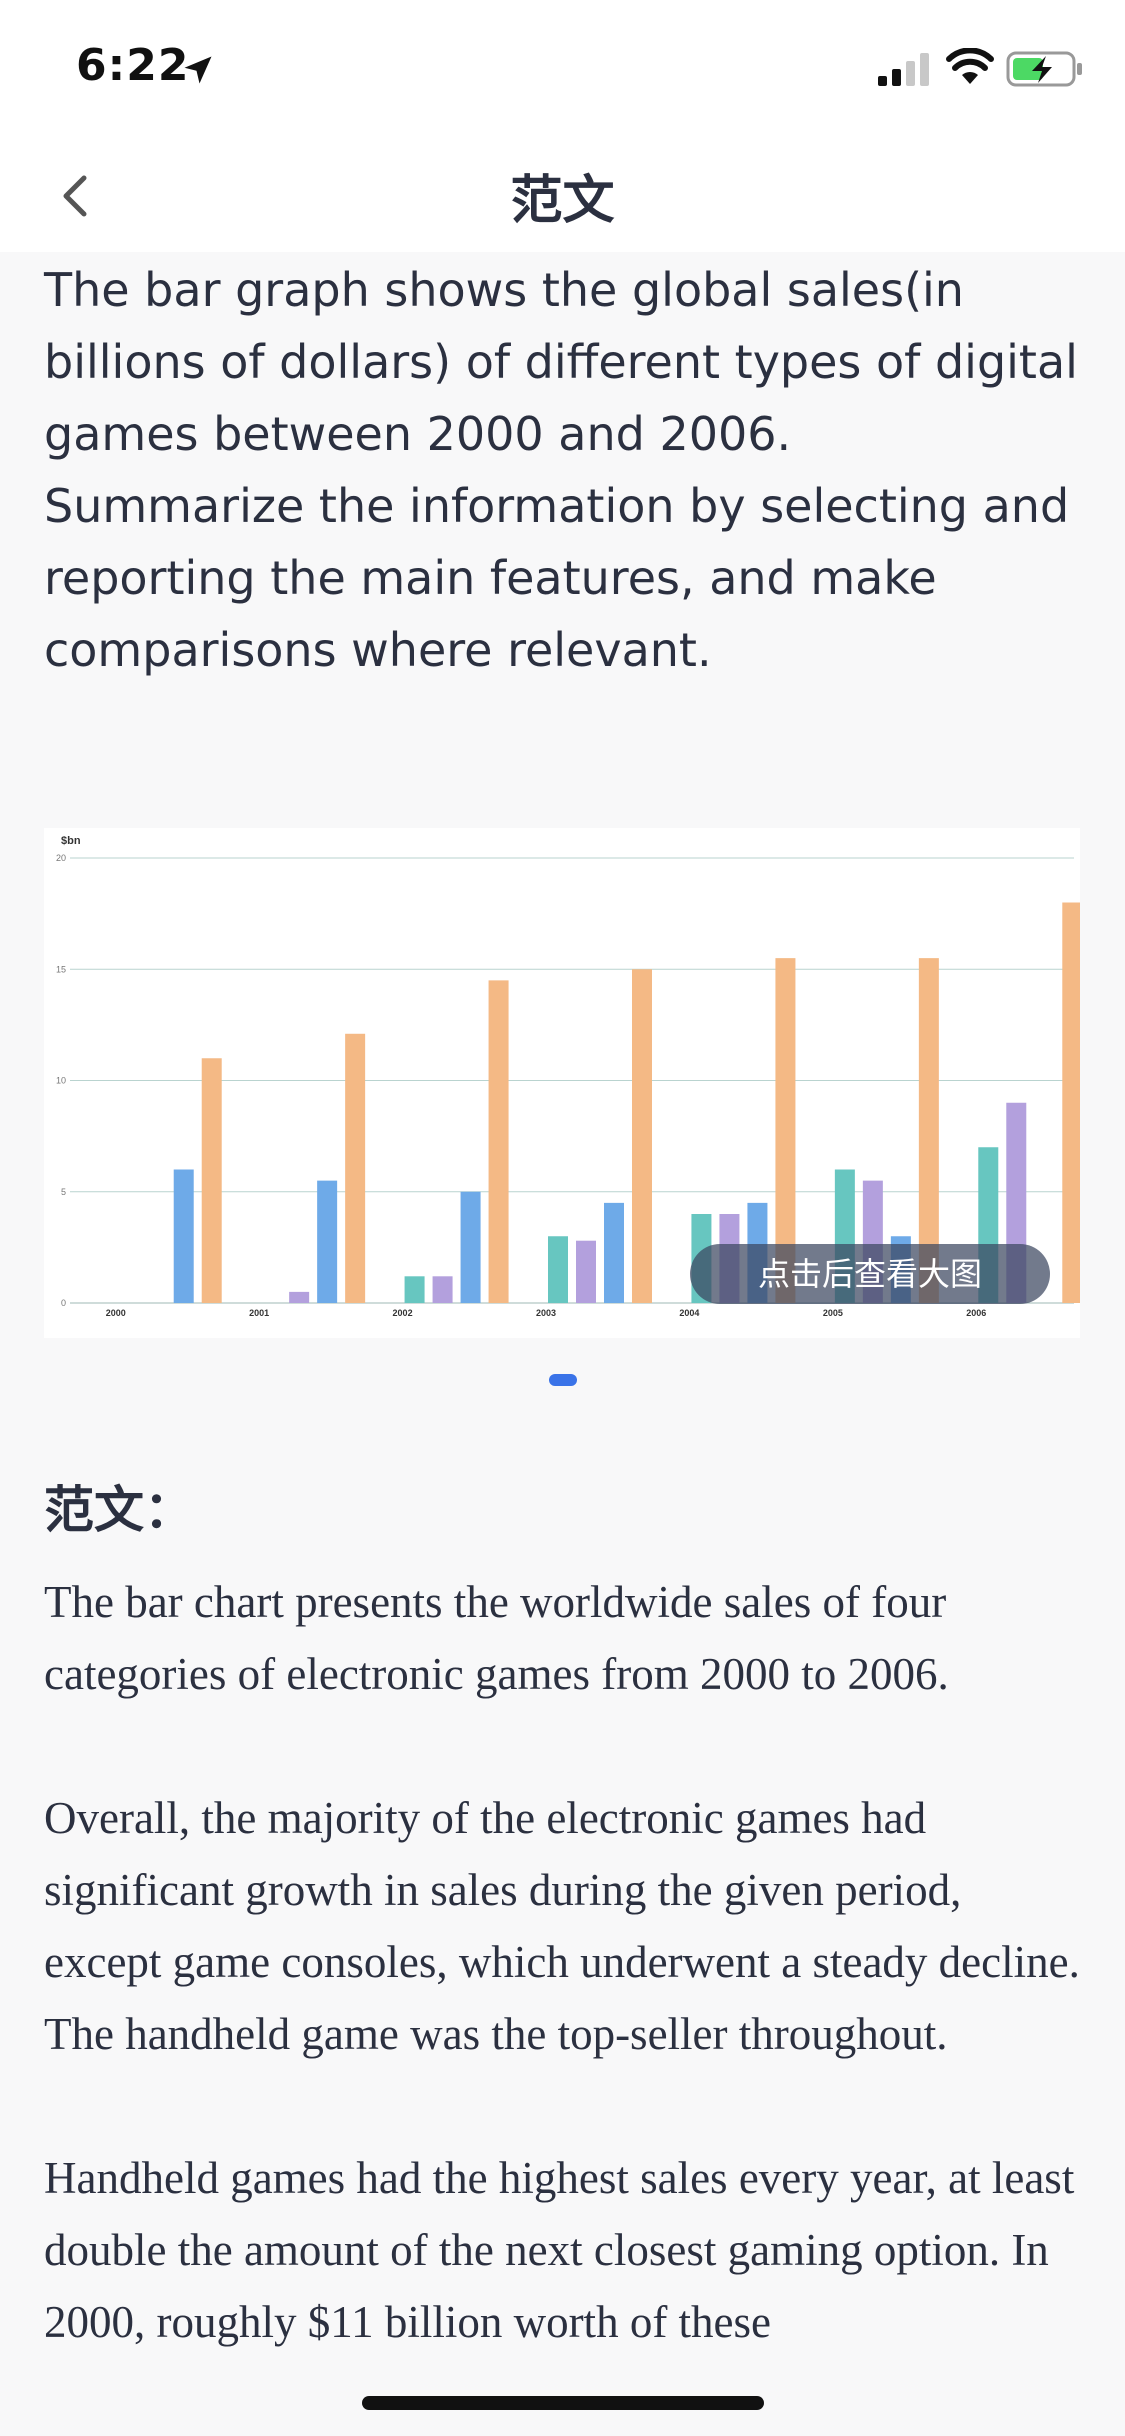 This screenshot has height=2436, width=1125. What do you see at coordinates (870, 1274) in the screenshot?
I see `view-large-image-button: 点击后查看大图` at bounding box center [870, 1274].